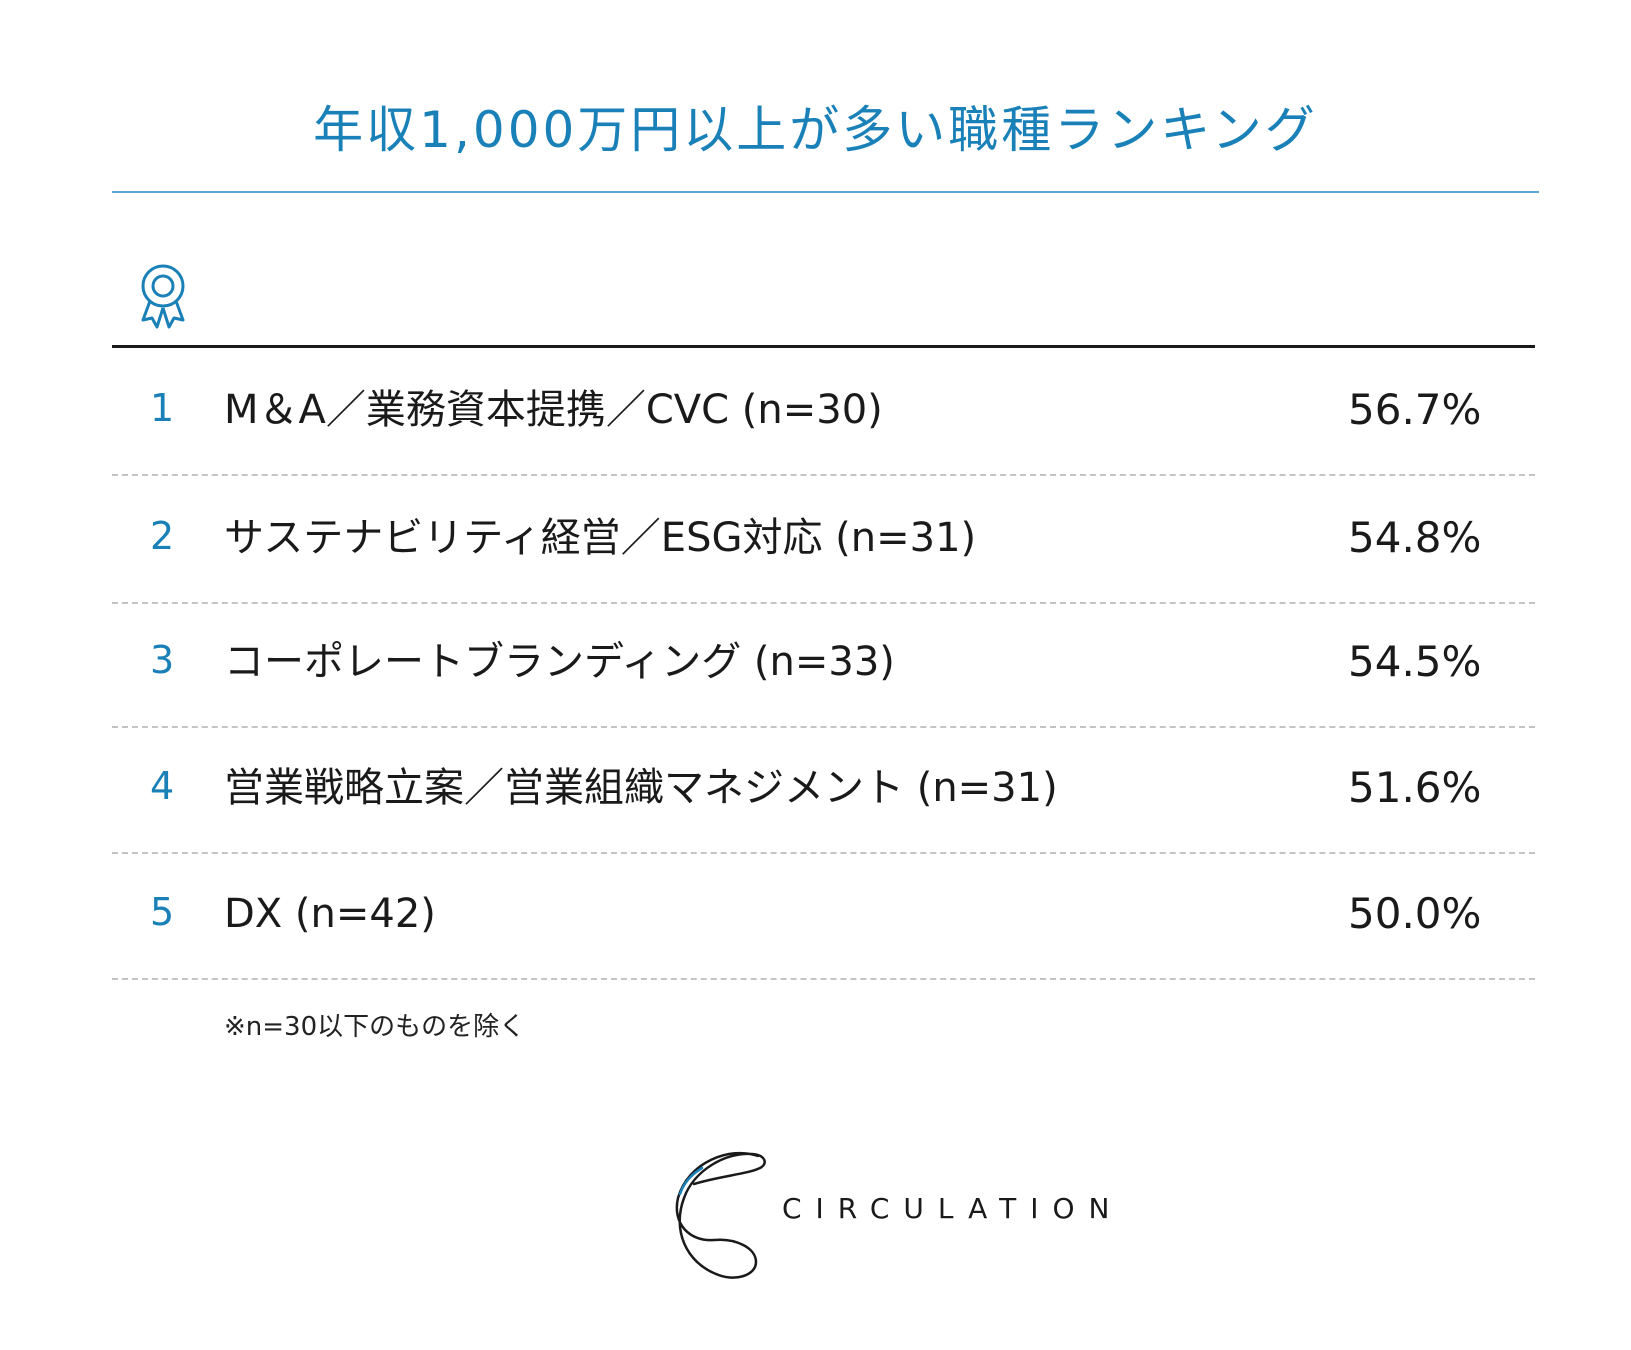  Describe the element at coordinates (720, 1215) in the screenshot. I see `logo-swirl-icon` at that location.